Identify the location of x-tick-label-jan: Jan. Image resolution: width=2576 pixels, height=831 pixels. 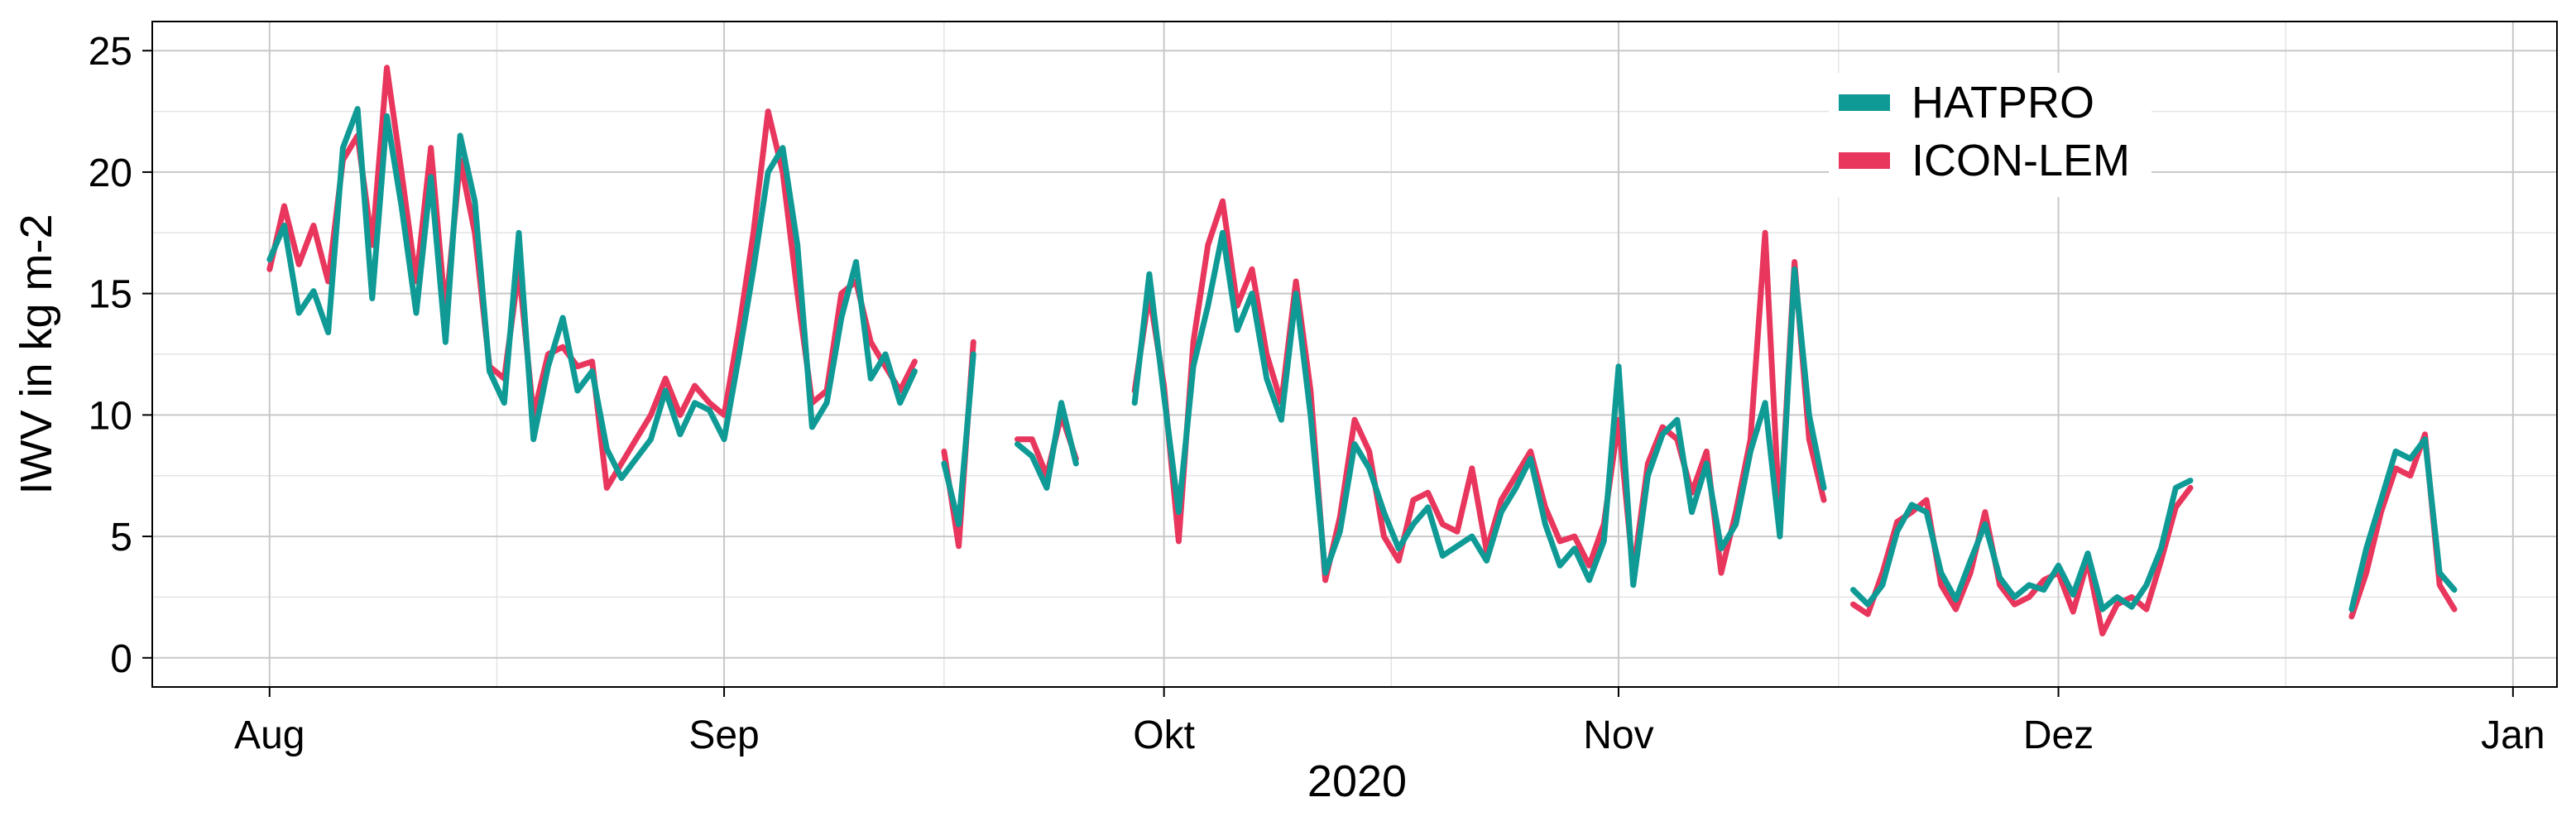
(2513, 735).